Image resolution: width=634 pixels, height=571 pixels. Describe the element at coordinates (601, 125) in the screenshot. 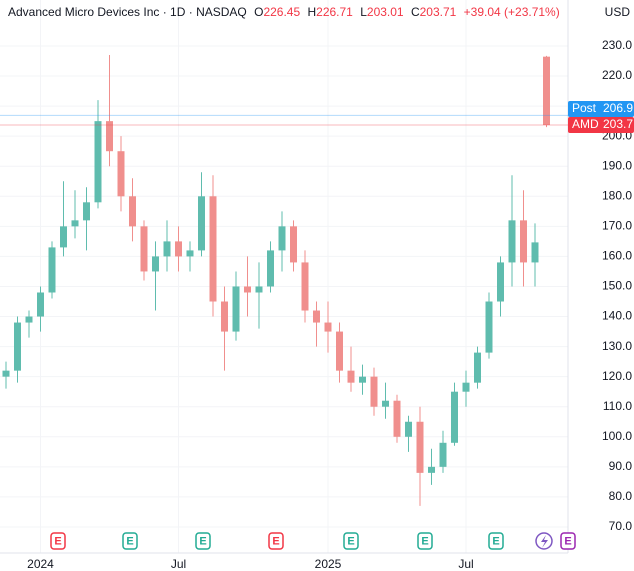

I see `price-tag` at that location.